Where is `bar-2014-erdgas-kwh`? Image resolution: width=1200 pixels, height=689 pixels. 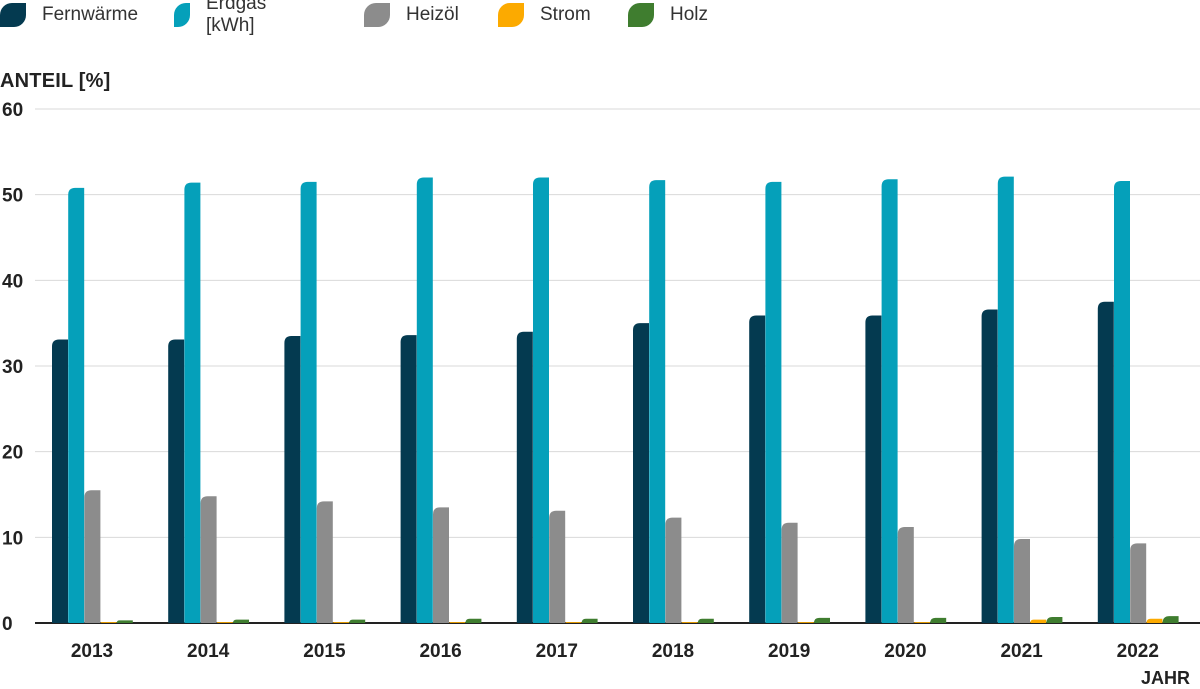
bar-2014-erdgas-kwh is located at coordinates (192, 402).